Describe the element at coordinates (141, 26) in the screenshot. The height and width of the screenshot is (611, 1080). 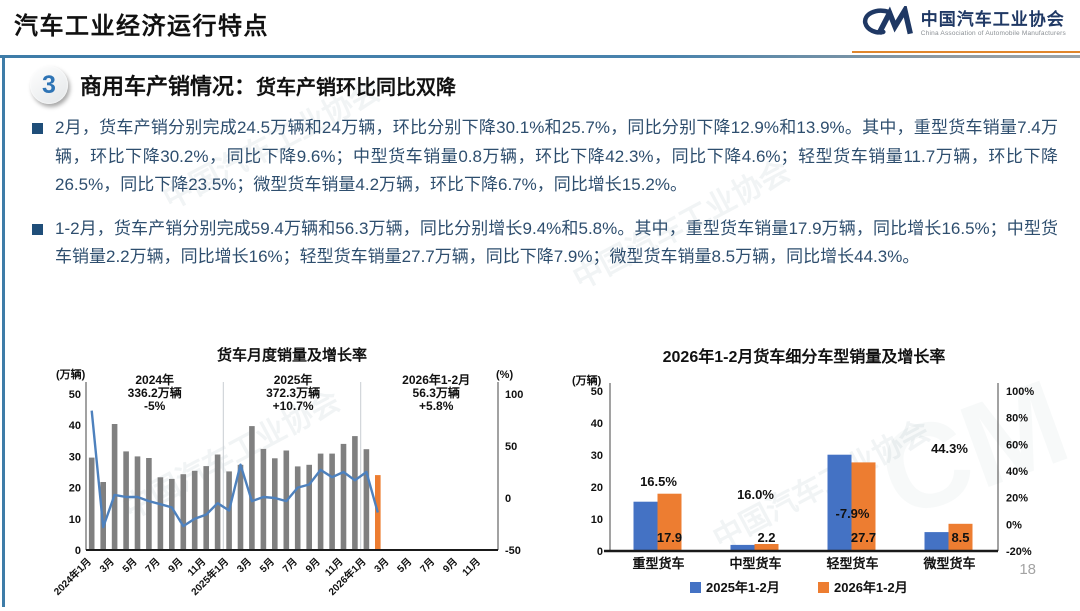
I see `page-title: 汽车工业经济运行特点` at that location.